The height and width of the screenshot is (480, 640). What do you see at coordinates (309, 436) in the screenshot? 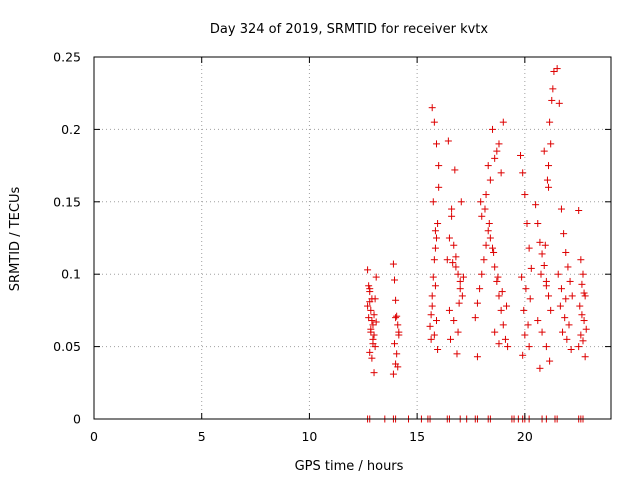
I see `x-tick-label: 10` at bounding box center [309, 436].